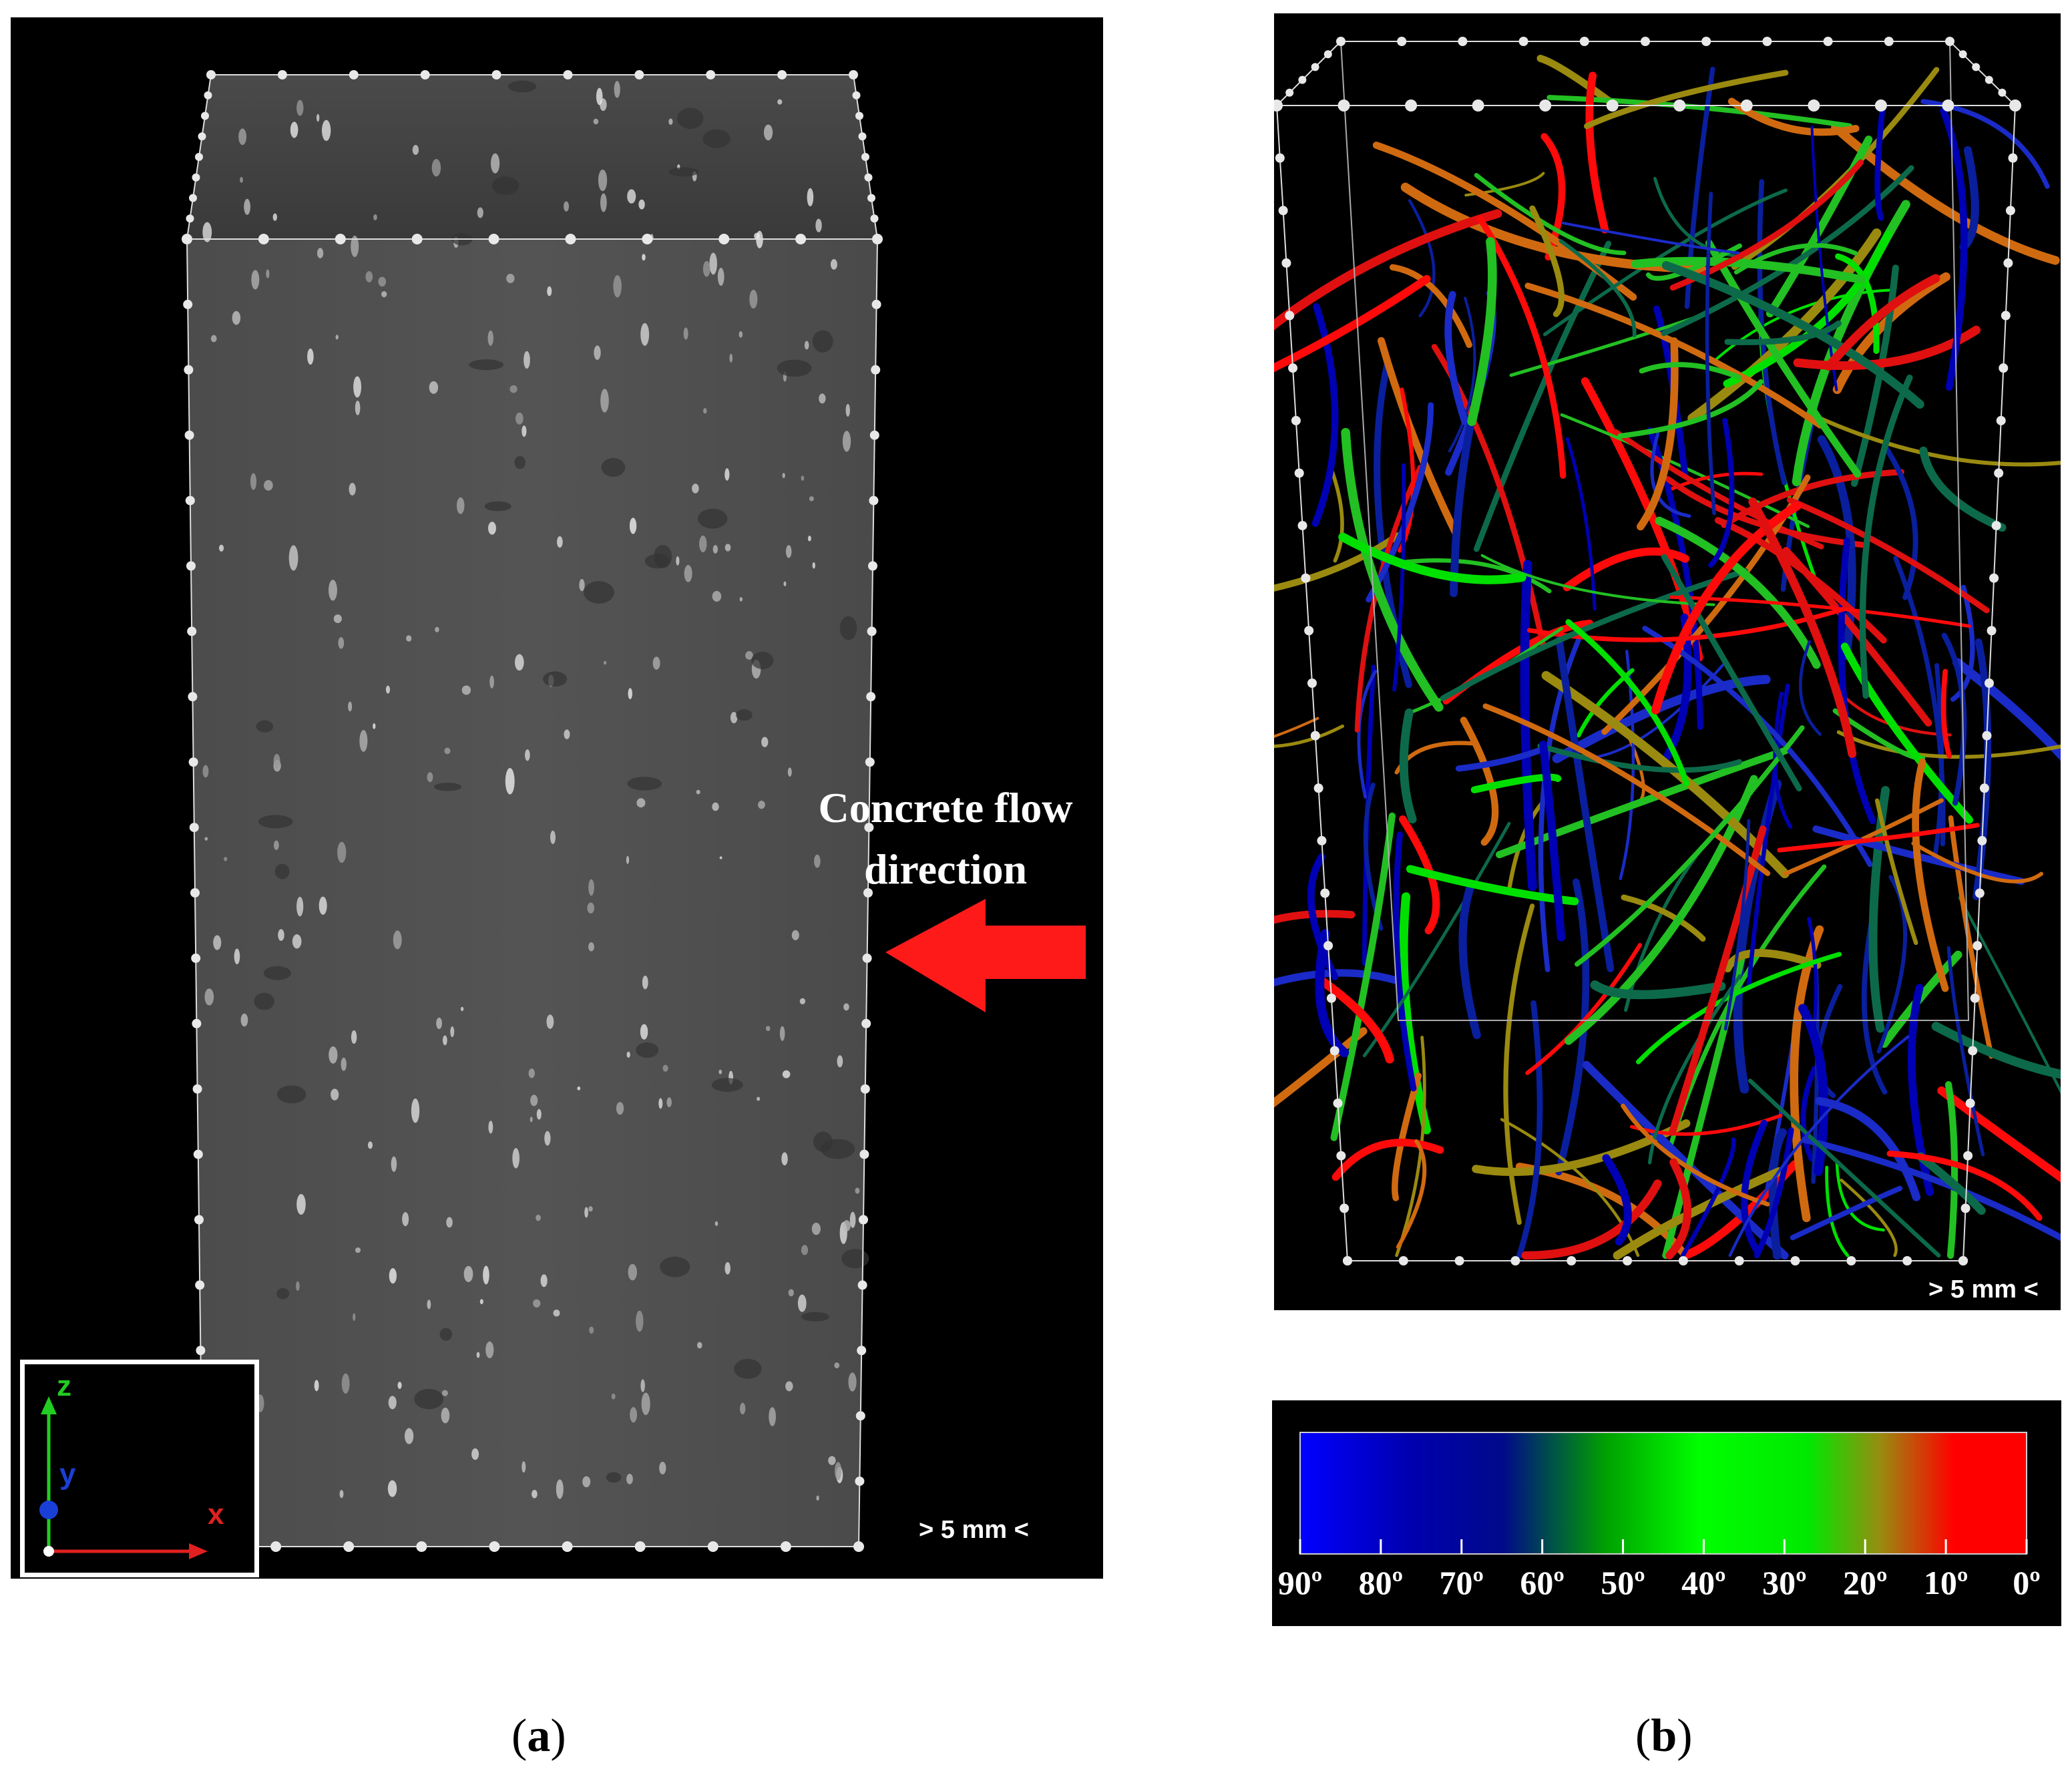 The width and height of the screenshot is (2072, 1781). I want to click on colorbar-tick-label: 80º, so click(1381, 1583).